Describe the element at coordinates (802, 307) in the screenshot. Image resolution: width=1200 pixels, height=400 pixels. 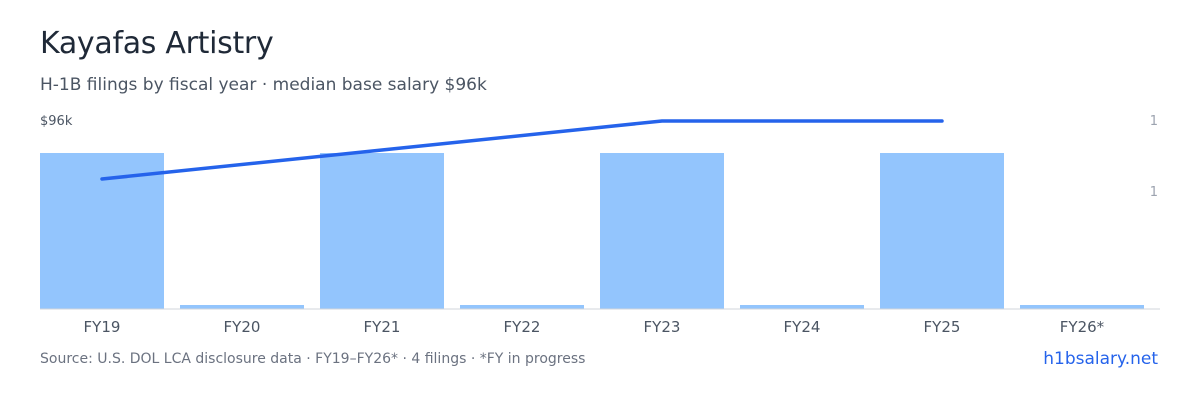
I see `bar-fy24` at that location.